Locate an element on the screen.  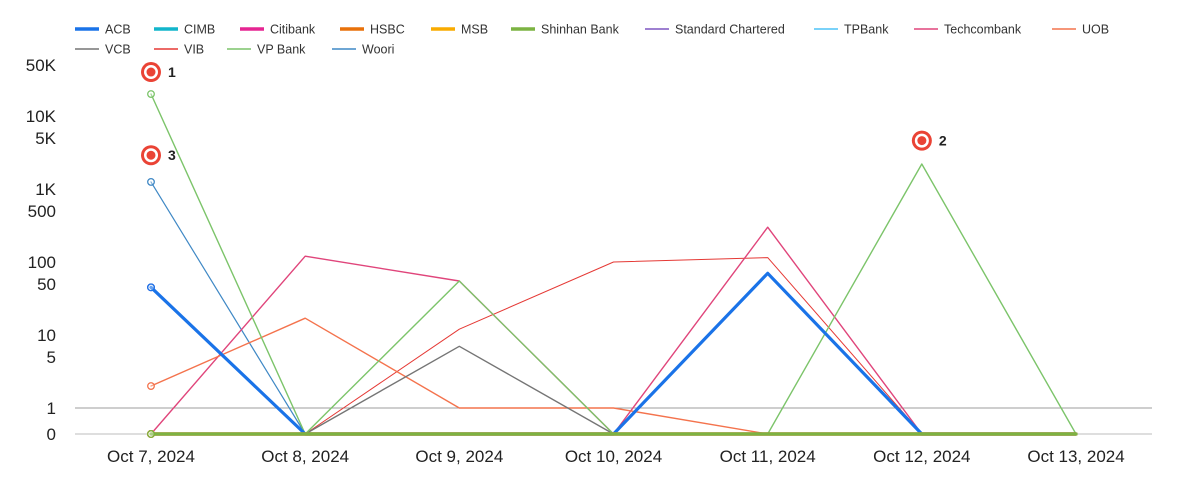
point-uob is located at coordinates (151, 386).